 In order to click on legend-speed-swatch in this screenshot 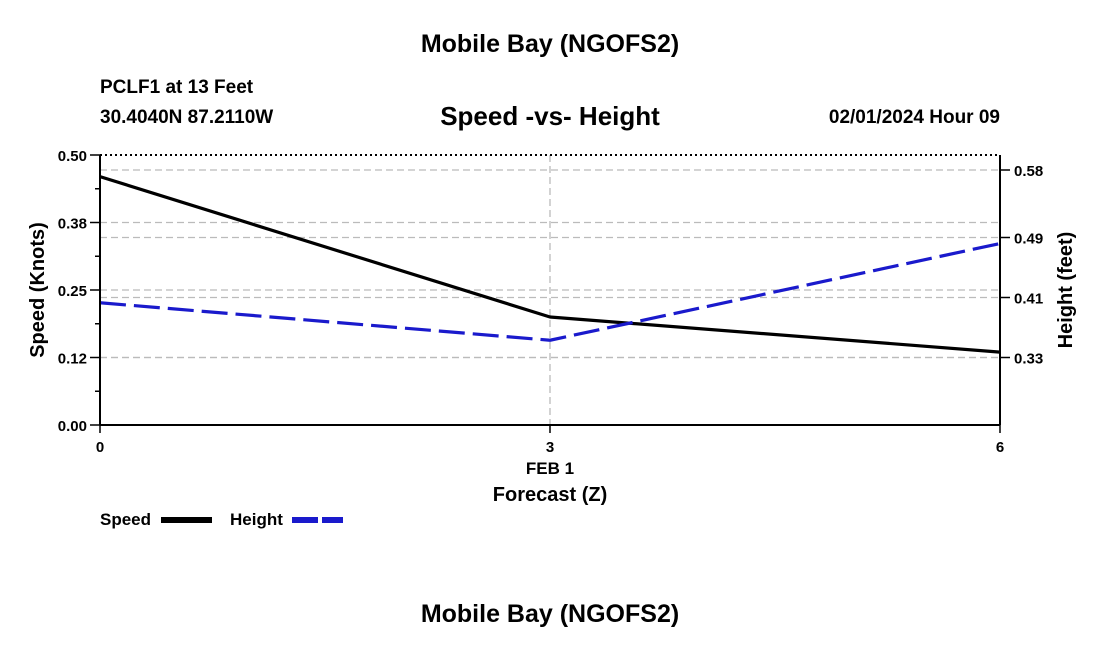, I will do `click(186, 520)`.